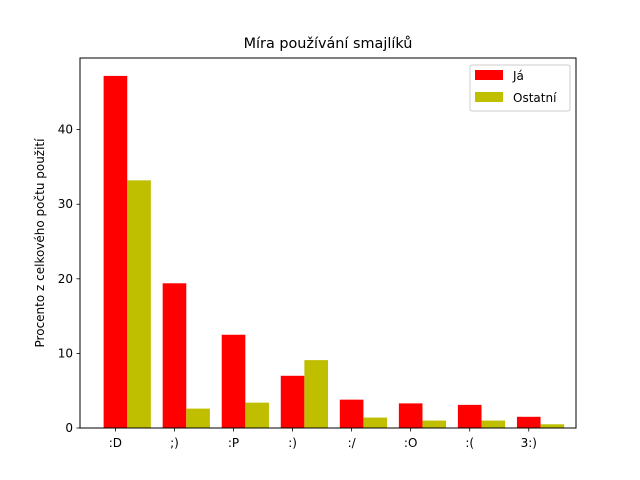  What do you see at coordinates (518, 76) in the screenshot?
I see `legend-label: Já` at bounding box center [518, 76].